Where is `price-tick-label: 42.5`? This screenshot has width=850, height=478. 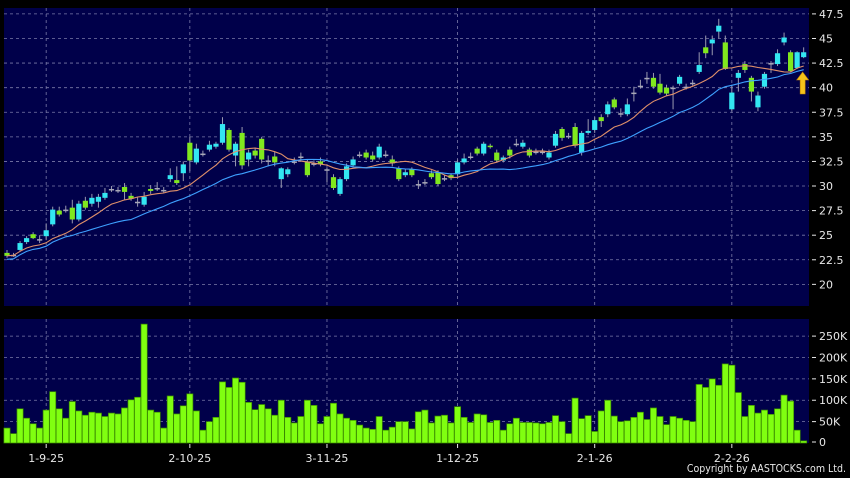
price-tick-label: 42.5 is located at coordinates (831, 63).